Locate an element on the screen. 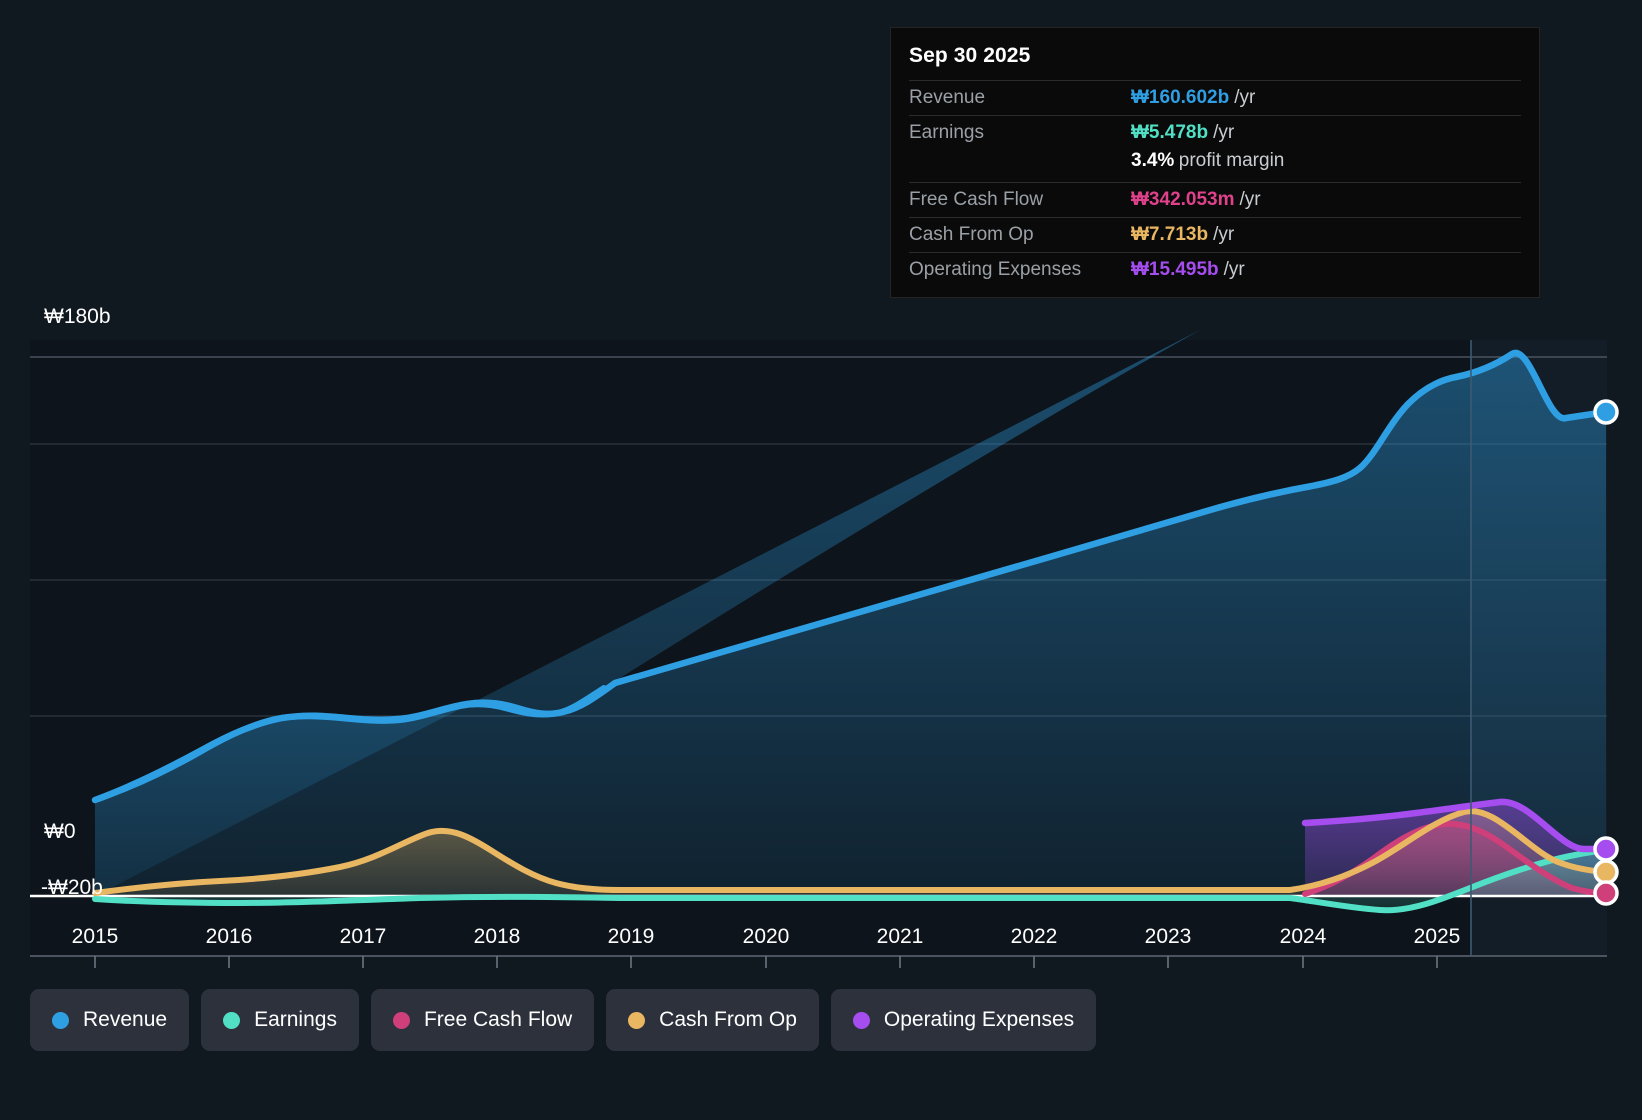  free-cash-flow-endpoint-marker is located at coordinates (1606, 893).